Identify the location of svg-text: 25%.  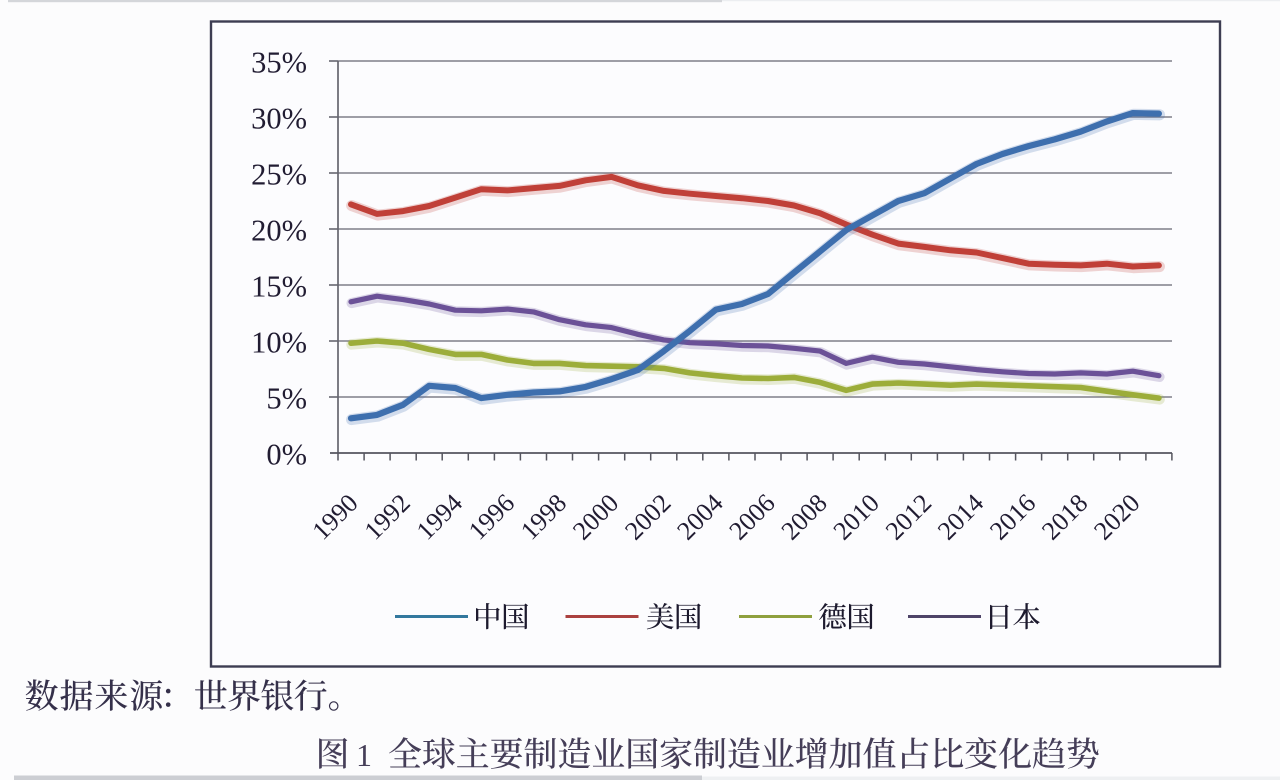
(279, 175).